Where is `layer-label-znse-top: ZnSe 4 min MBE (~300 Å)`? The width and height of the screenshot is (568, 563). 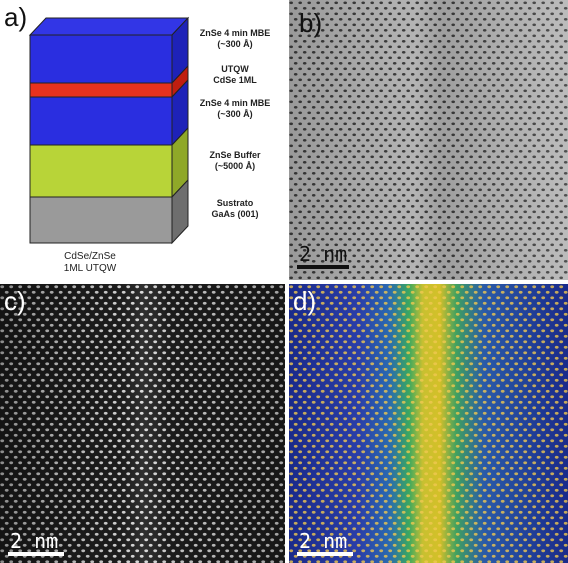 layer-label-znse-top: ZnSe 4 min MBE (~300 Å) is located at coordinates (235, 38).